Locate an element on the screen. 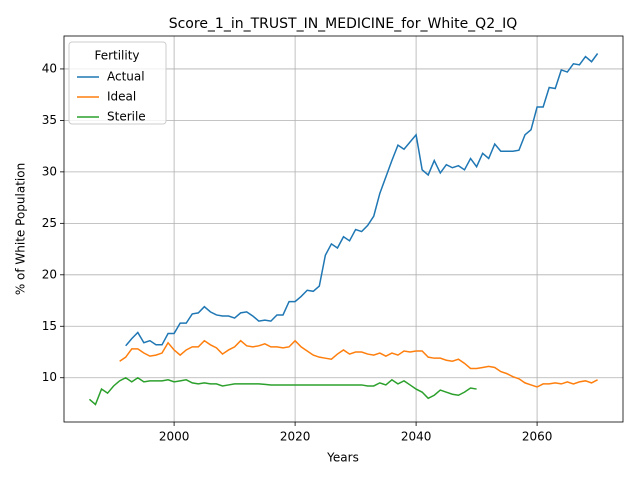 The image size is (640, 480). legend-label: Actual is located at coordinates (126, 77).